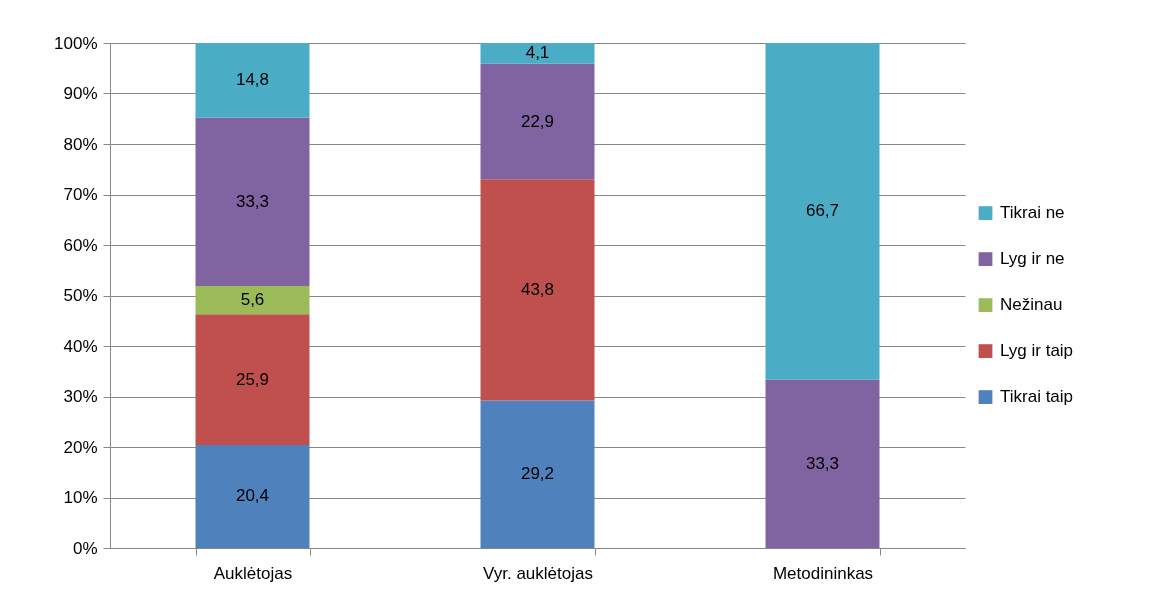 The image size is (1150, 606). I want to click on data-label: 29,2, so click(537, 474).